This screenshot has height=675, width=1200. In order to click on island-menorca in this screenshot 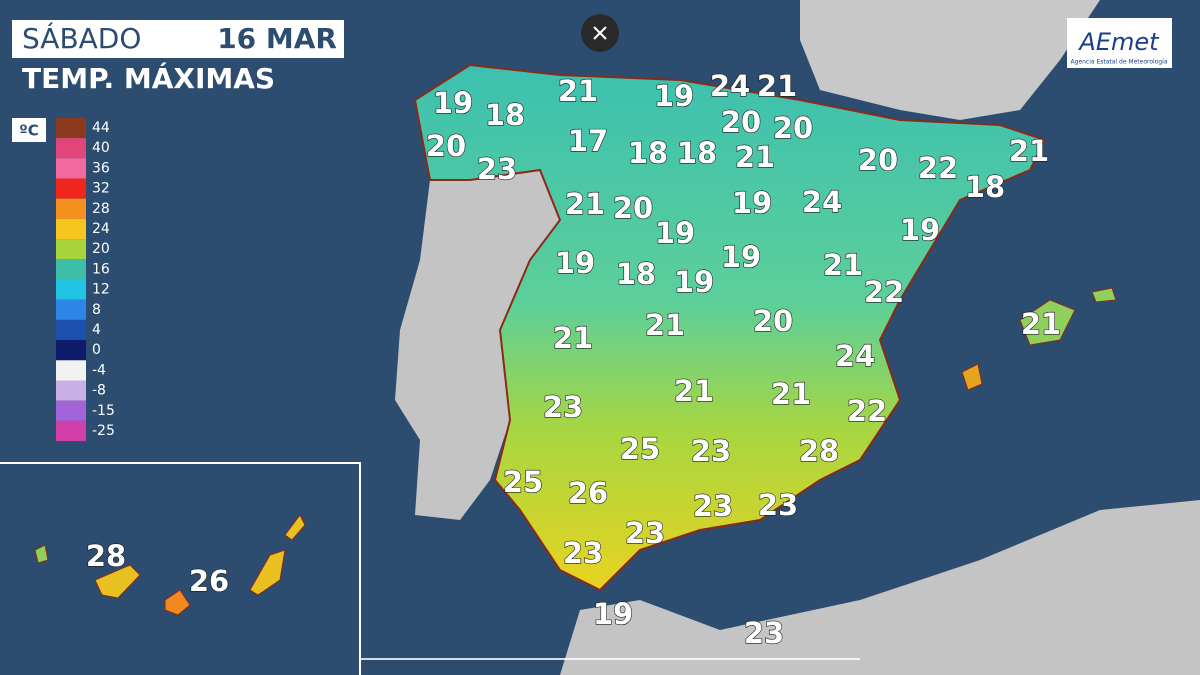, I will do `click(1104, 295)`.